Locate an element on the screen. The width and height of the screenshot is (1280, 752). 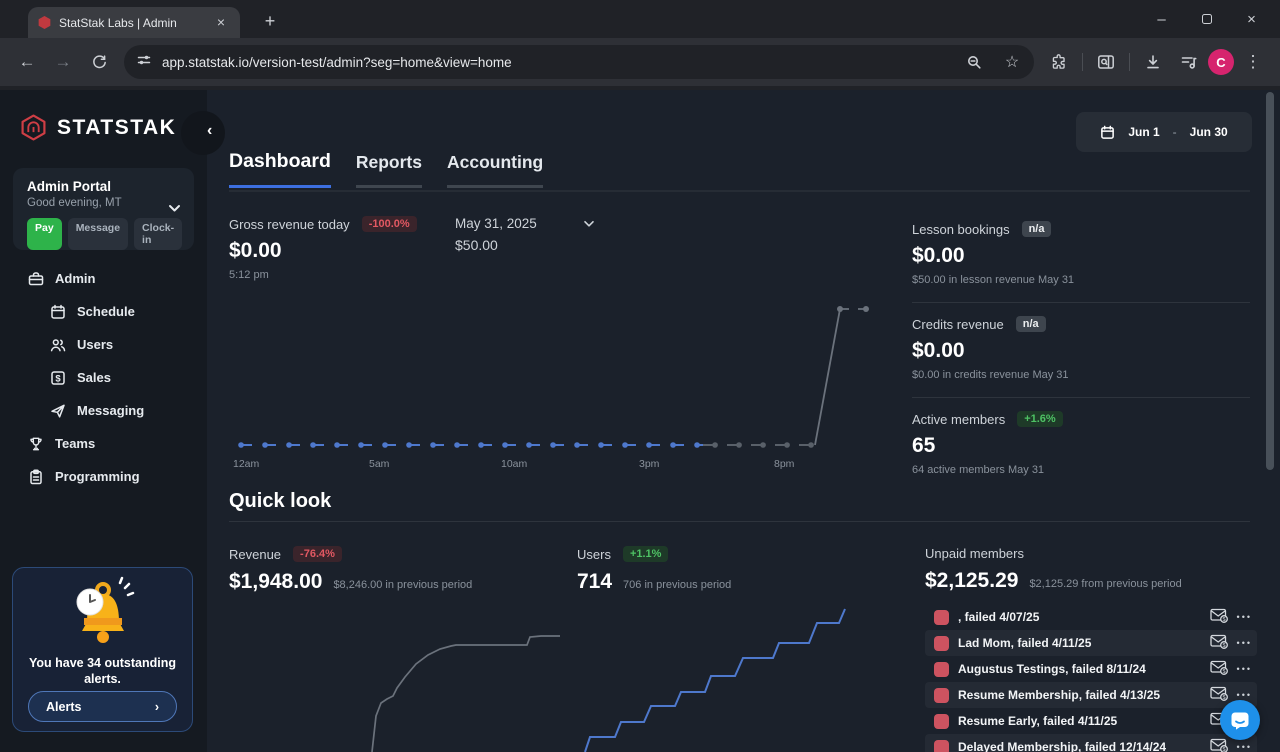
browser-tab: StatStak Labs | Admin × is located at coordinates (134, 22).